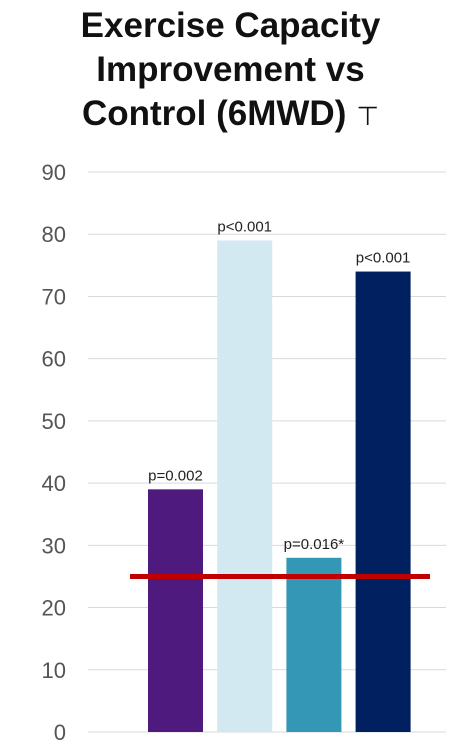  What do you see at coordinates (214, 113) in the screenshot?
I see `chart-title-line-3-text: Control (6MWD)` at bounding box center [214, 113].